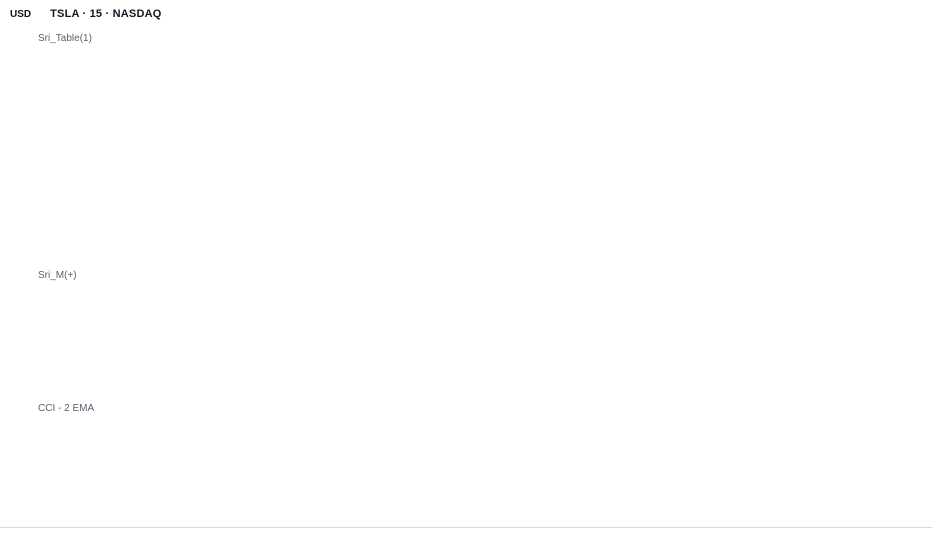  What do you see at coordinates (106, 14) in the screenshot?
I see `symbol-title: TSLA · 15 · NASDAQ` at bounding box center [106, 14].